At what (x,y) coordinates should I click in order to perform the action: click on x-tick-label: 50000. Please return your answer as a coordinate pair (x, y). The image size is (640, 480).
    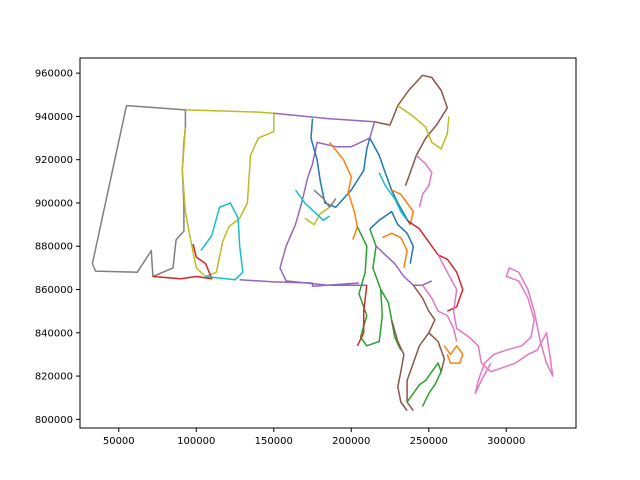
    Looking at the image, I should click on (119, 441).